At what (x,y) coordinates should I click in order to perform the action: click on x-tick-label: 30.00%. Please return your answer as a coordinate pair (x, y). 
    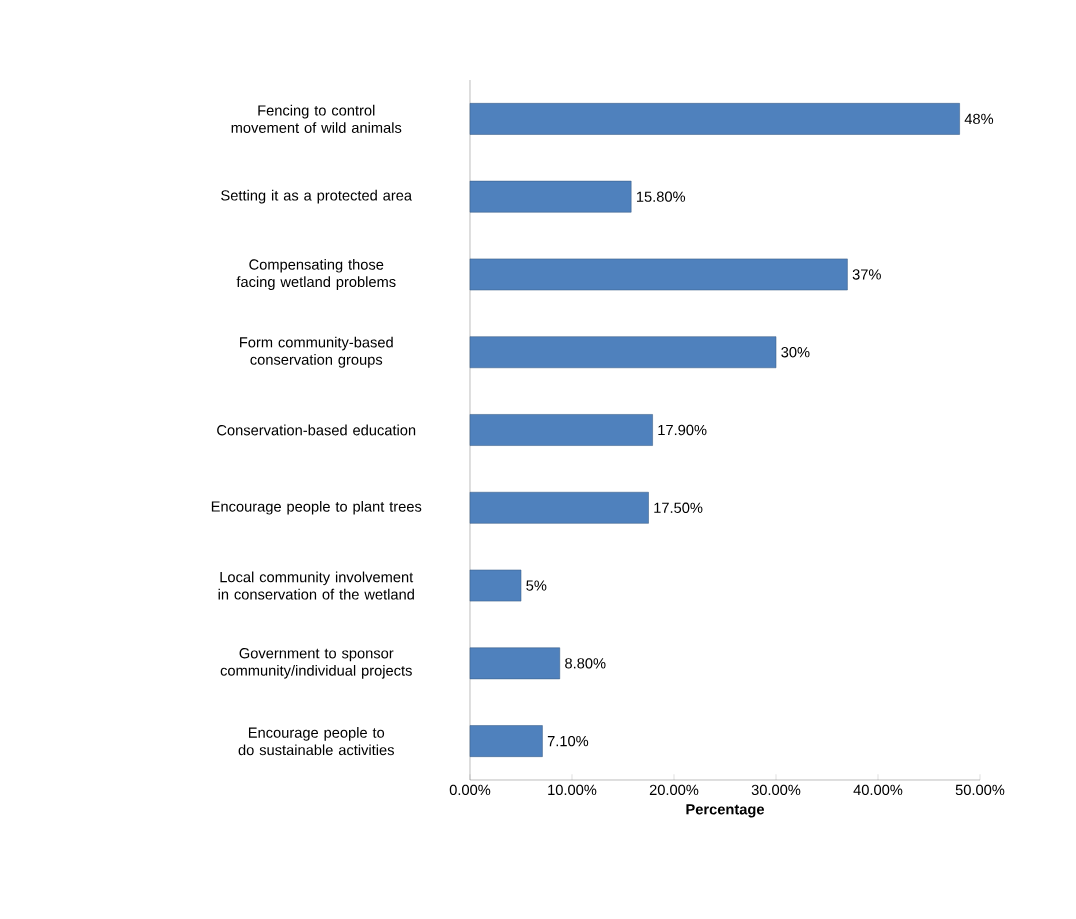
    Looking at the image, I should click on (776, 790).